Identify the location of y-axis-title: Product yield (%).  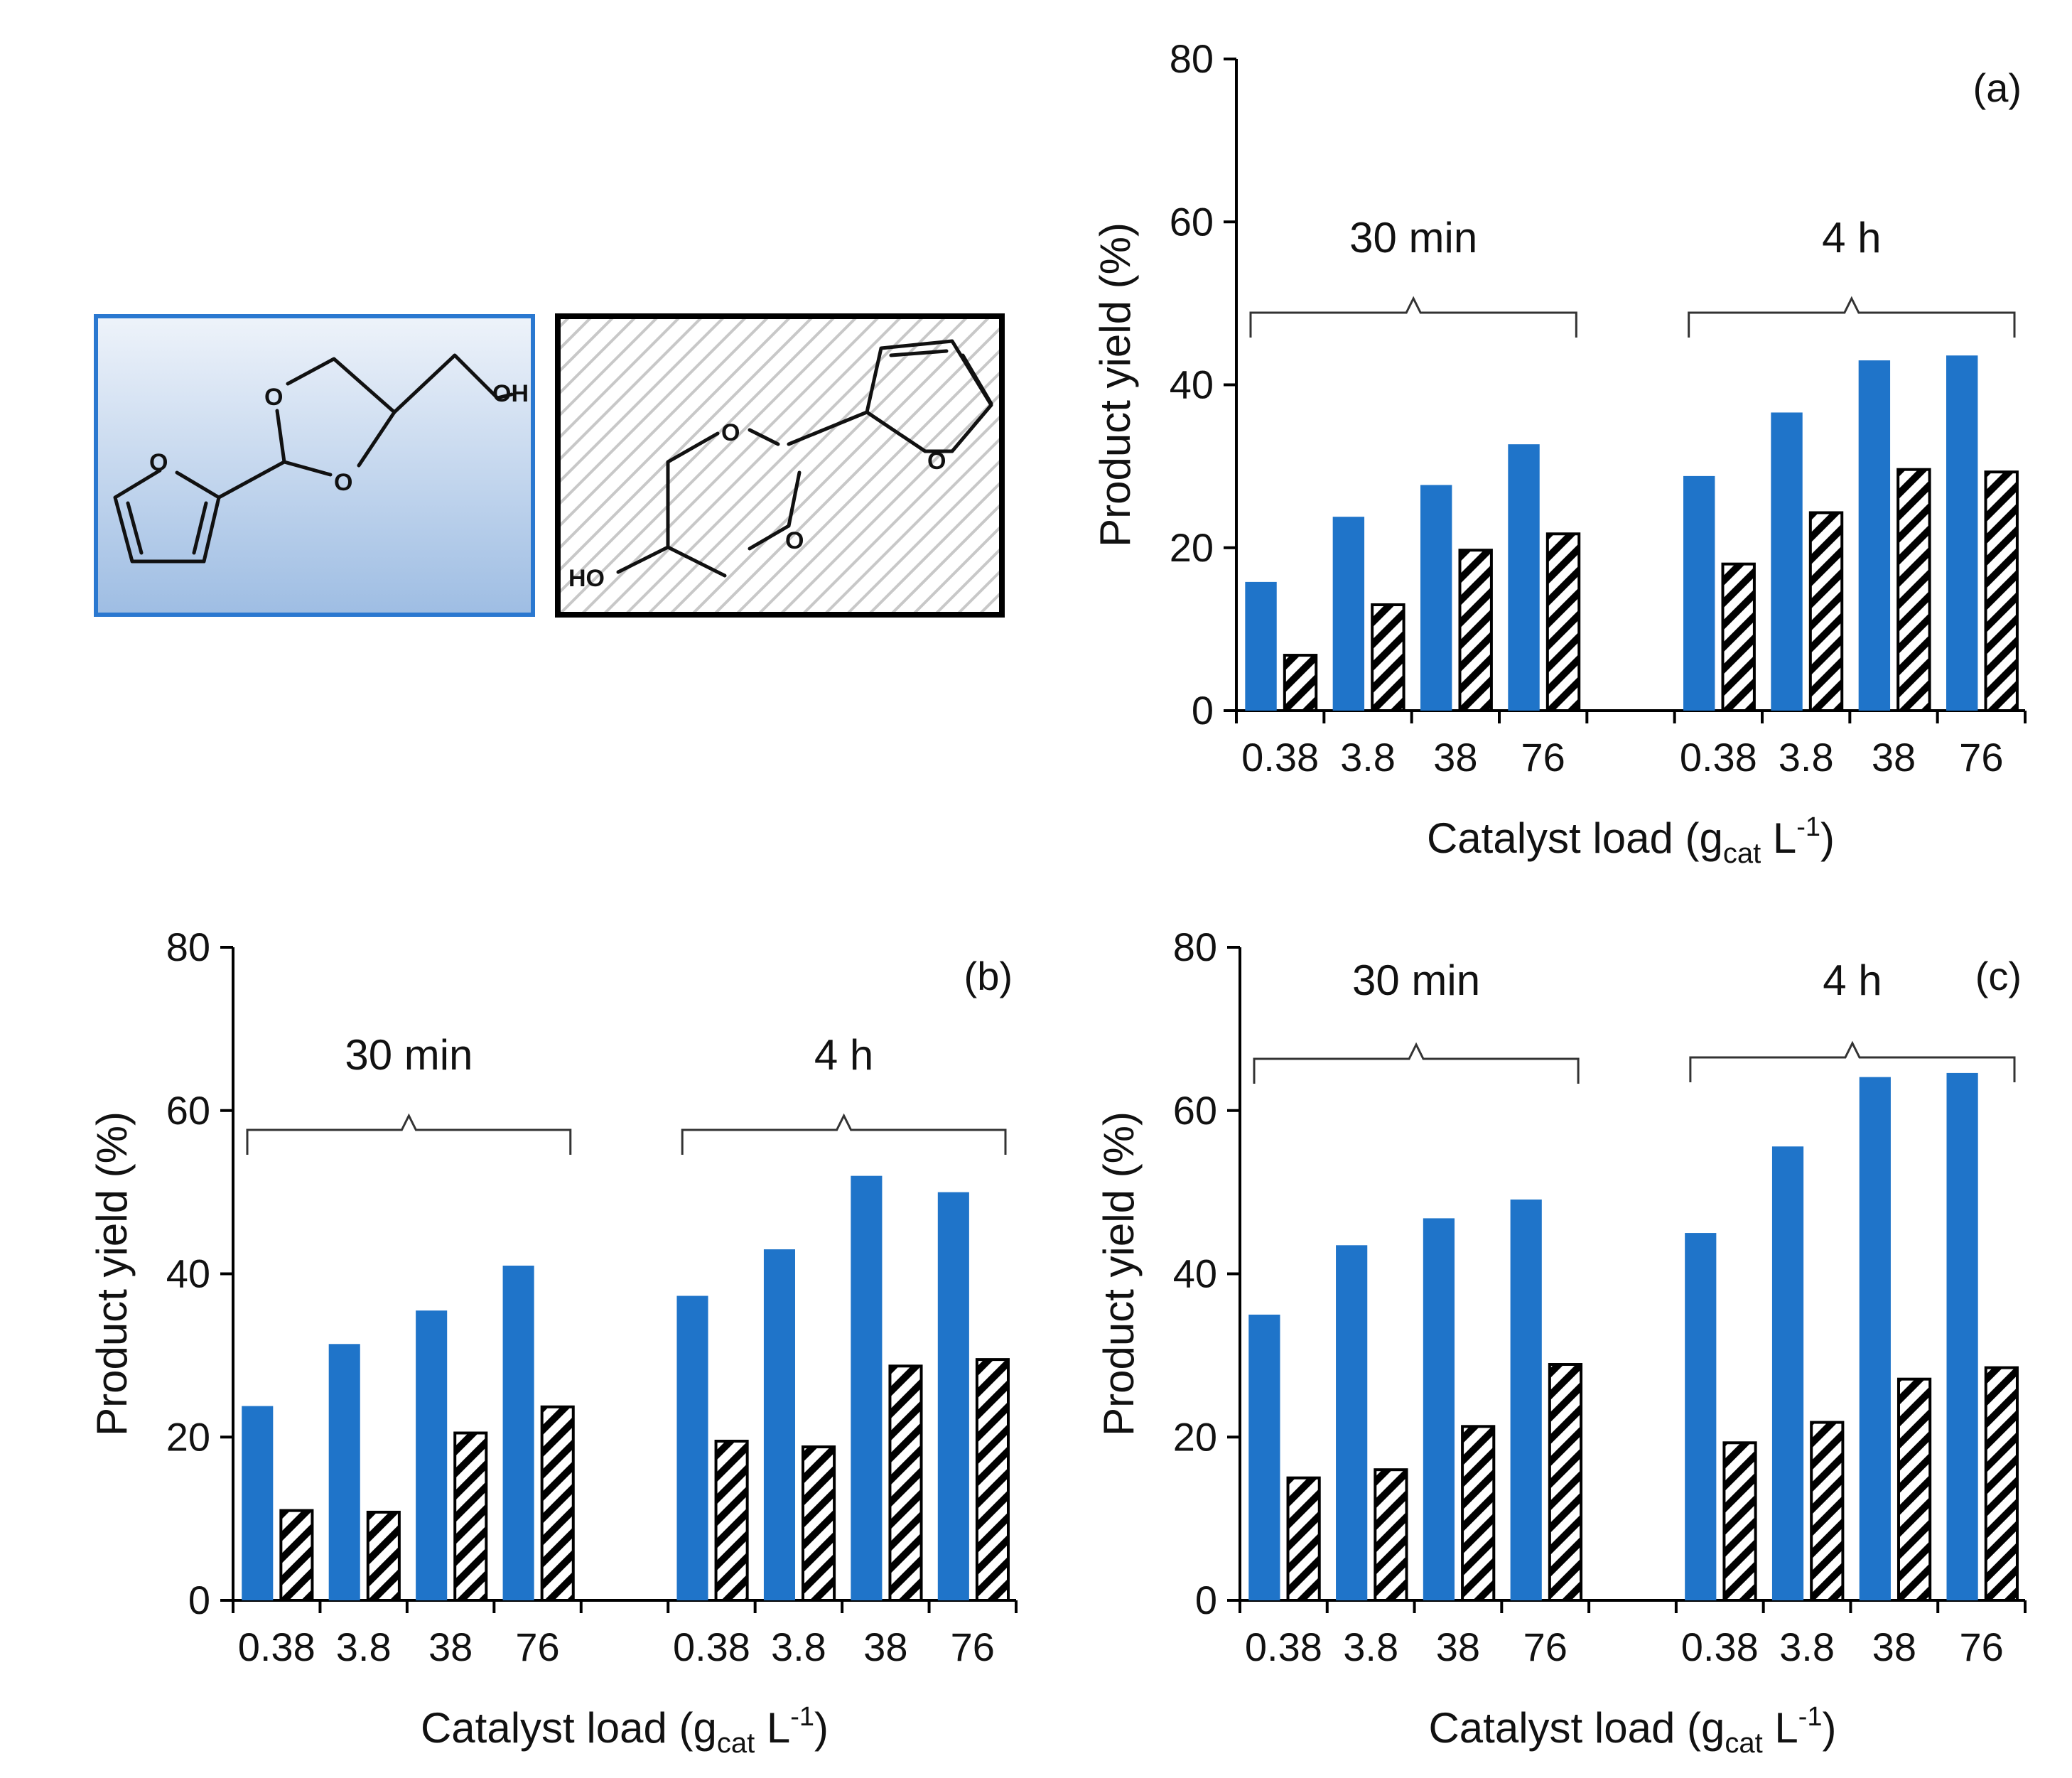
(1119, 1273).